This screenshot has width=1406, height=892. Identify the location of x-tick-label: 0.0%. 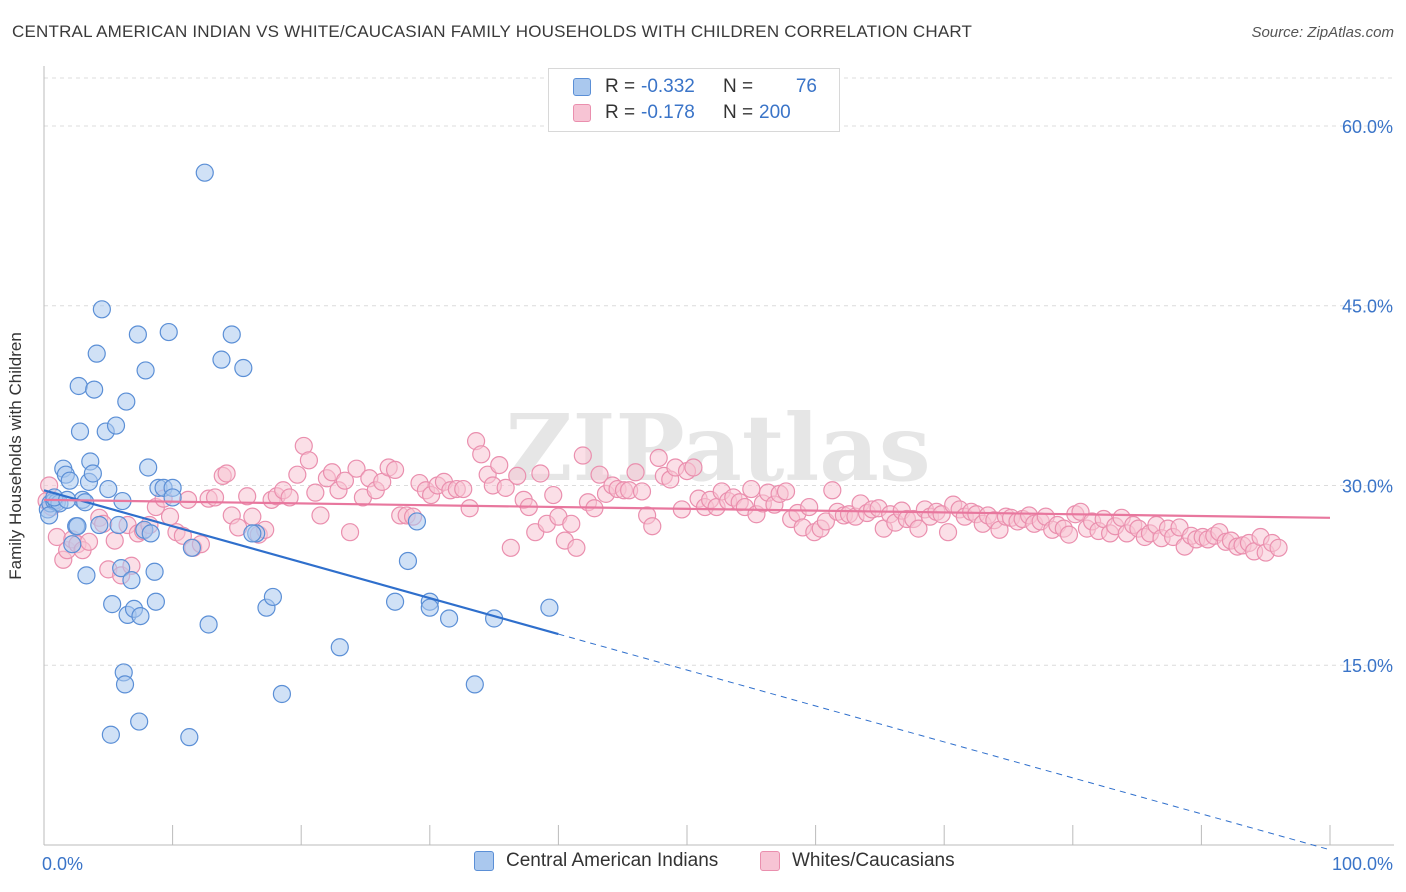
(62, 864).